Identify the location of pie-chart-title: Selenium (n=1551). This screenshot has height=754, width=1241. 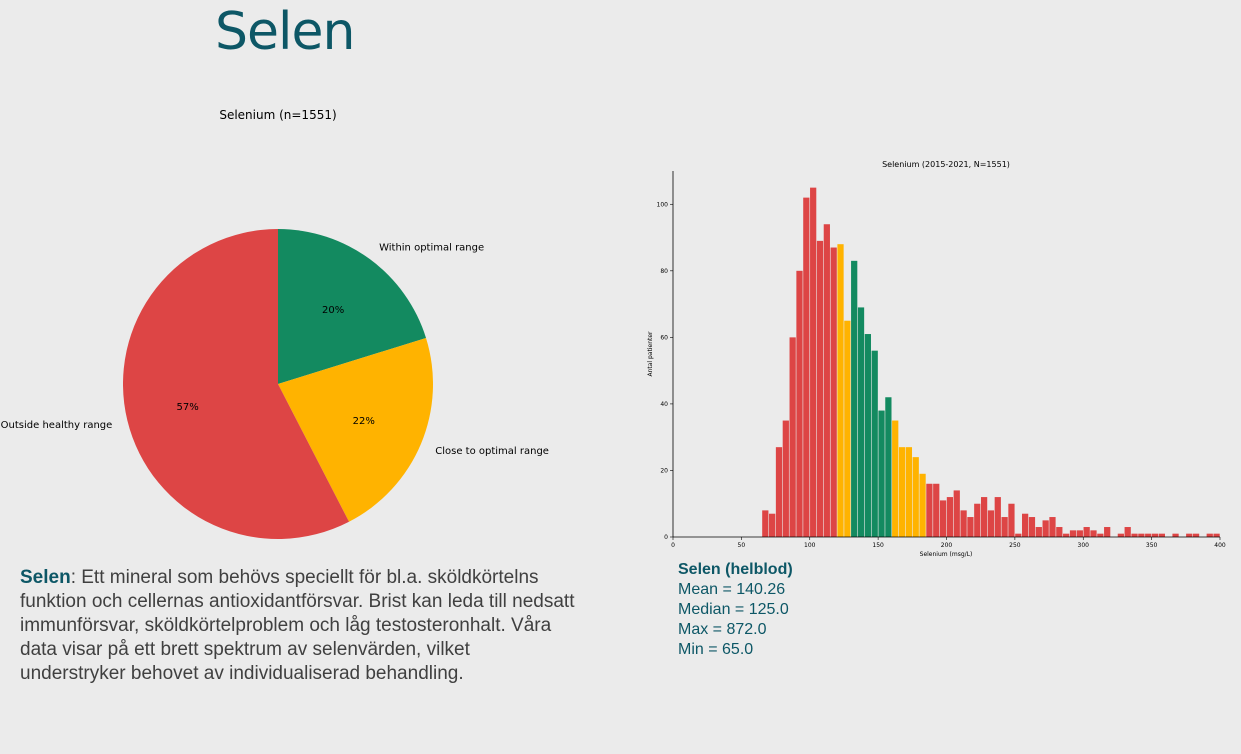
(277, 115).